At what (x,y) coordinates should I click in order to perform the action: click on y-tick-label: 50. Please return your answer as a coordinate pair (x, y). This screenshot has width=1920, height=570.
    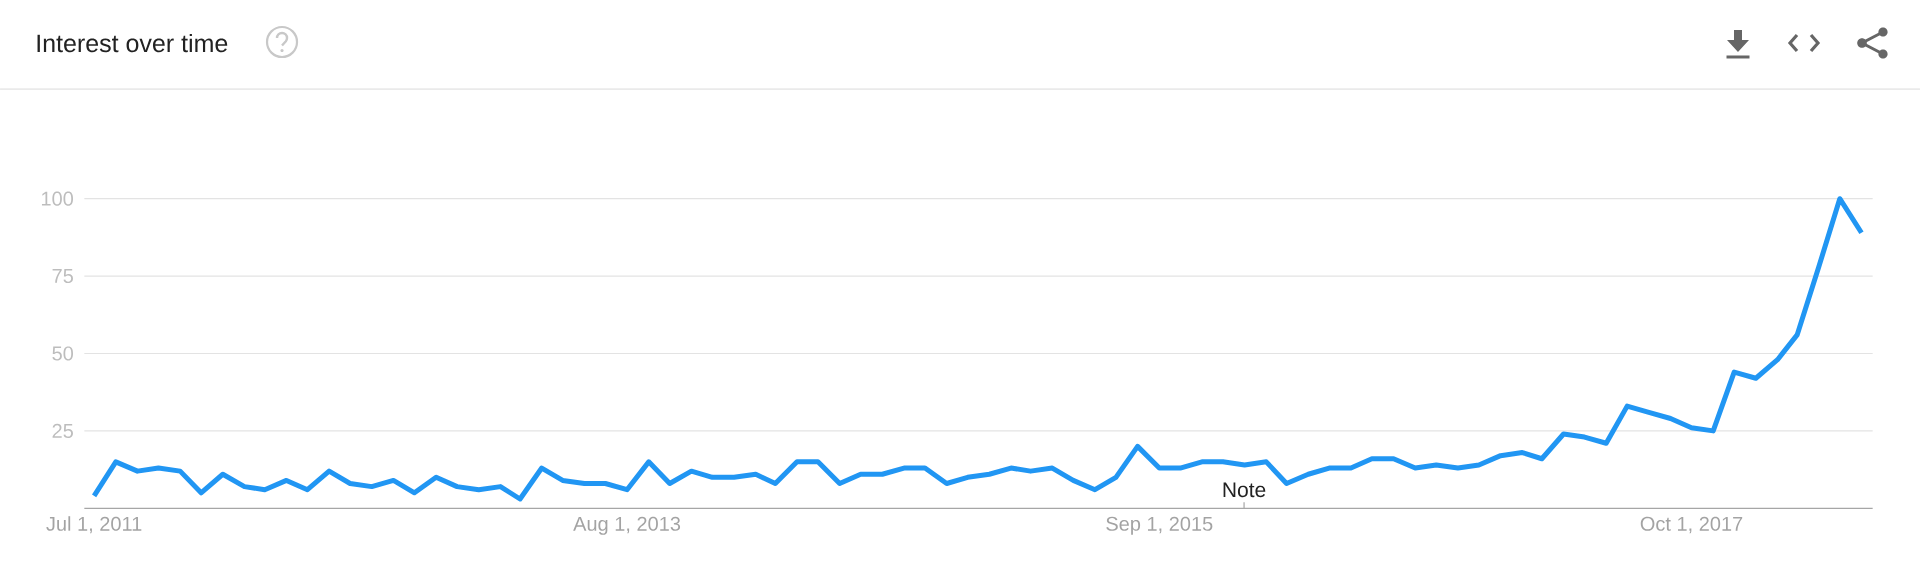
    Looking at the image, I should click on (63, 353).